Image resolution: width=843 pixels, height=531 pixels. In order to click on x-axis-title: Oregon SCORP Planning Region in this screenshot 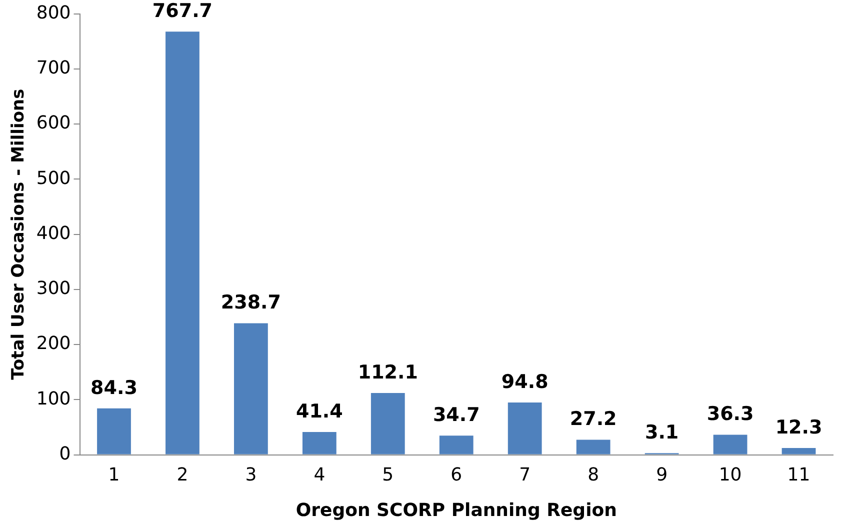, I will do `click(456, 510)`.